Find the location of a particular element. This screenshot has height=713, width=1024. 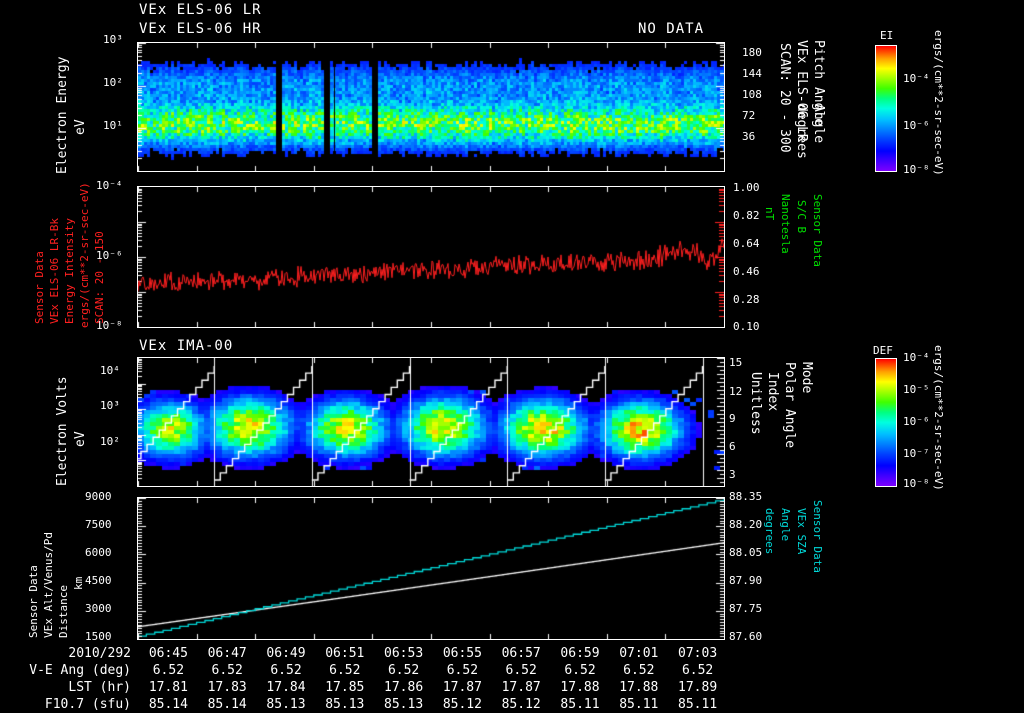

panel4-y2tick-8820: 88.20 is located at coordinates (746, 524).